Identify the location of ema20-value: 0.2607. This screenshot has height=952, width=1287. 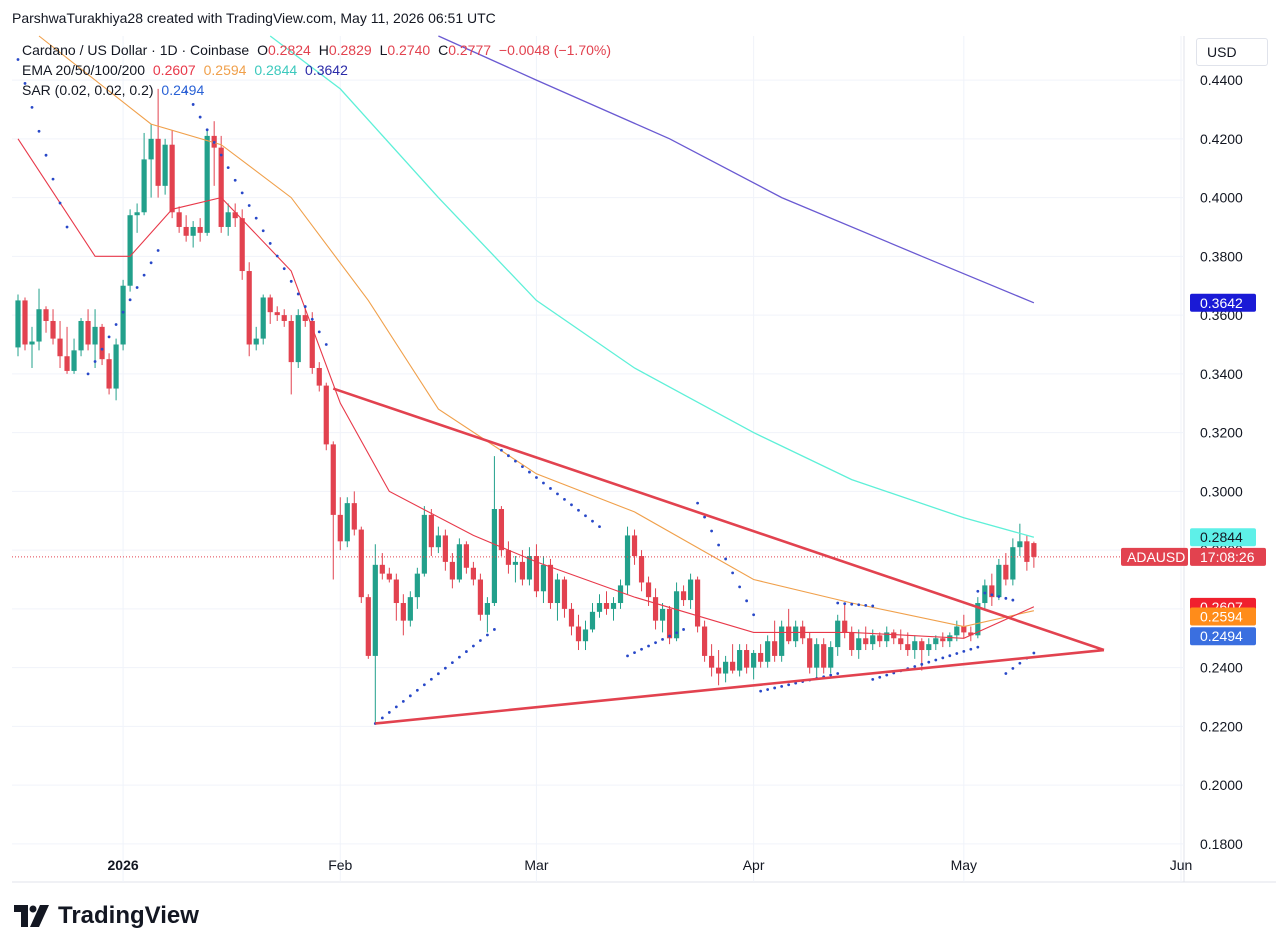
(174, 70).